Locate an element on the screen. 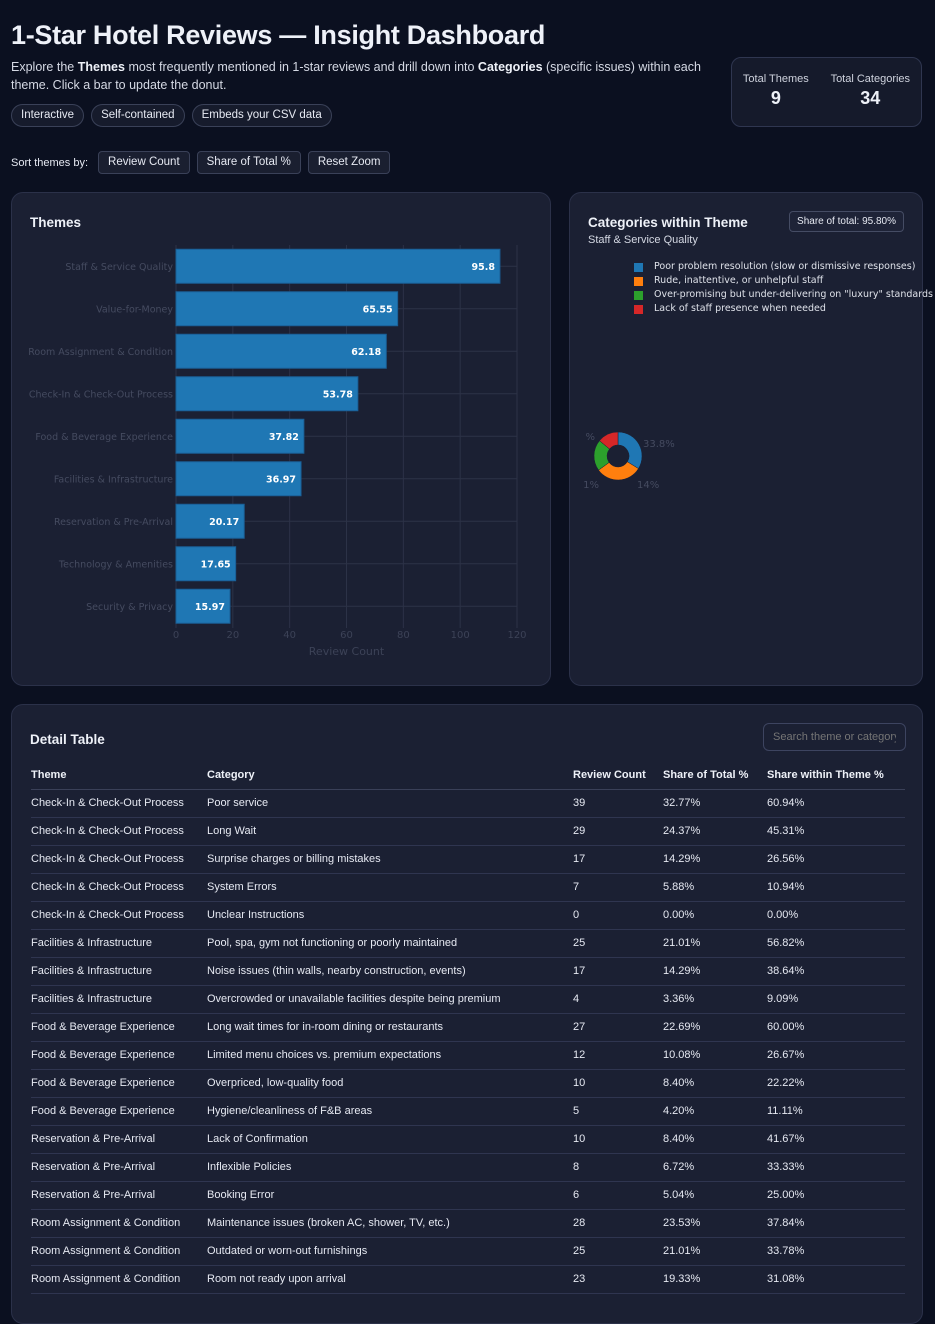  y-tick-label: Room Assignment & Condition is located at coordinates (100, 352).